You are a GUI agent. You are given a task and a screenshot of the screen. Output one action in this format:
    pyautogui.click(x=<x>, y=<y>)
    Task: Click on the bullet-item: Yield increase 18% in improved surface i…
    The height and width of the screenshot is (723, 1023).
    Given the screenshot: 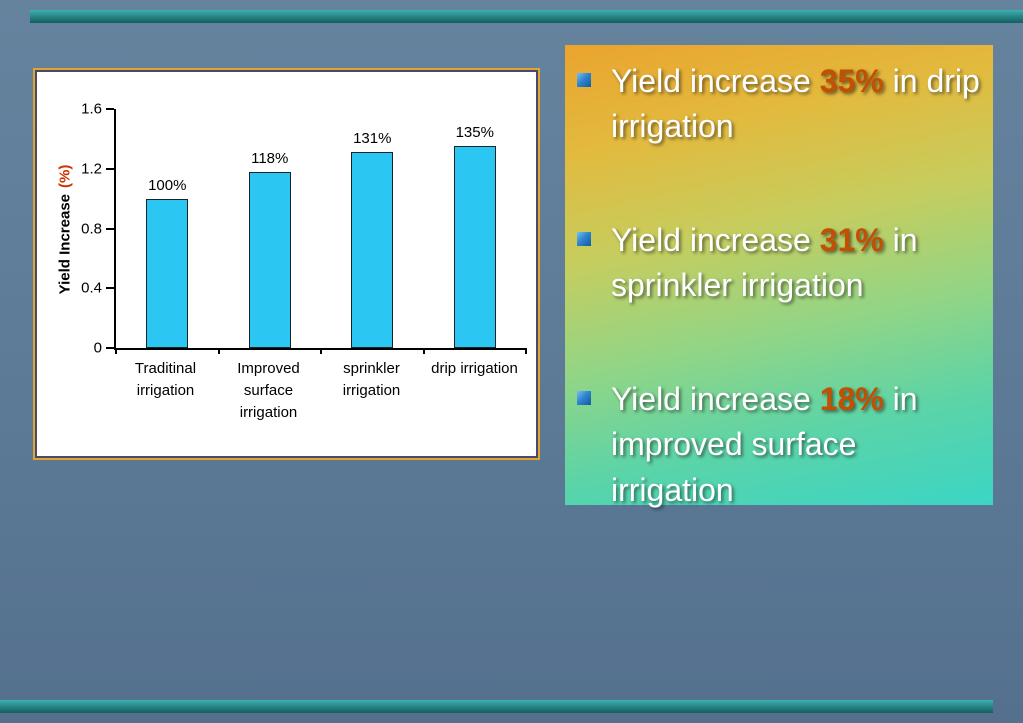 What is the action you would take?
    pyautogui.click(x=779, y=445)
    